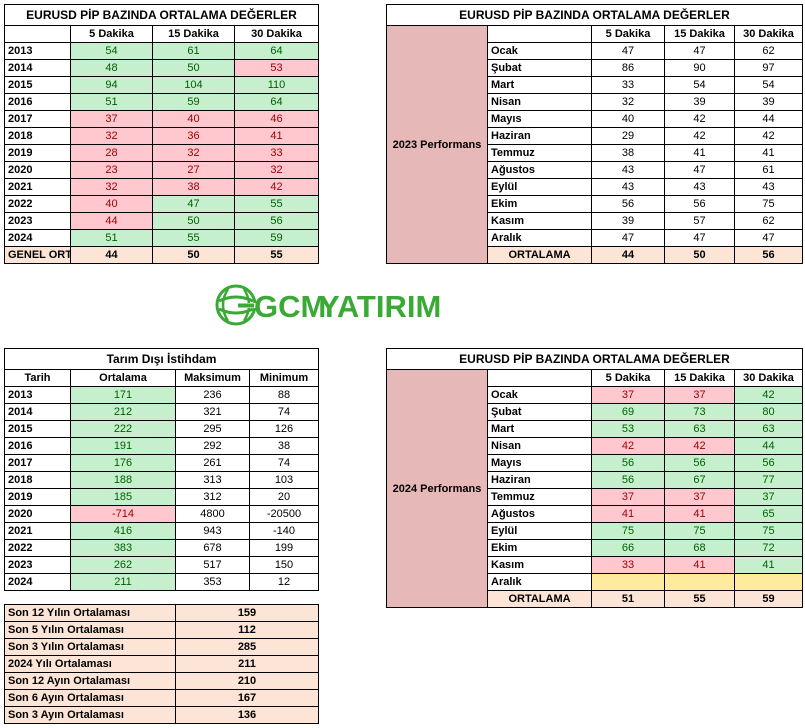  What do you see at coordinates (699, 548) in the screenshot?
I see `value-cell: 68` at bounding box center [699, 548].